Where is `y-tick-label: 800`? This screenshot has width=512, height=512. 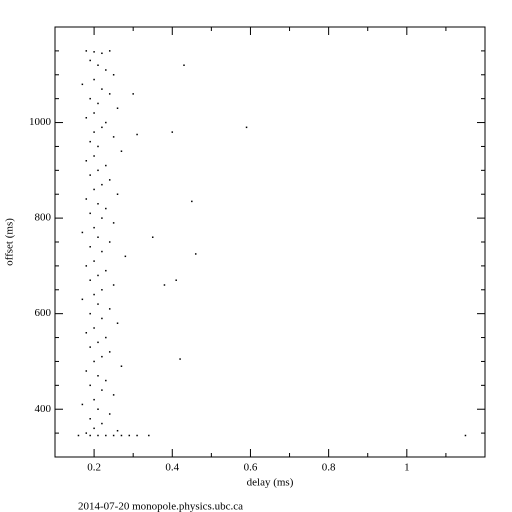
y-tick-label: 800 is located at coordinates (43, 218).